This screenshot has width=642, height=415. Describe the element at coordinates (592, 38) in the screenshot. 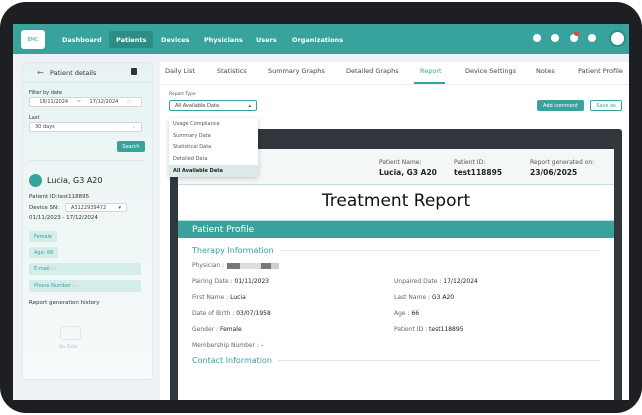

I see `gear-icon` at that location.